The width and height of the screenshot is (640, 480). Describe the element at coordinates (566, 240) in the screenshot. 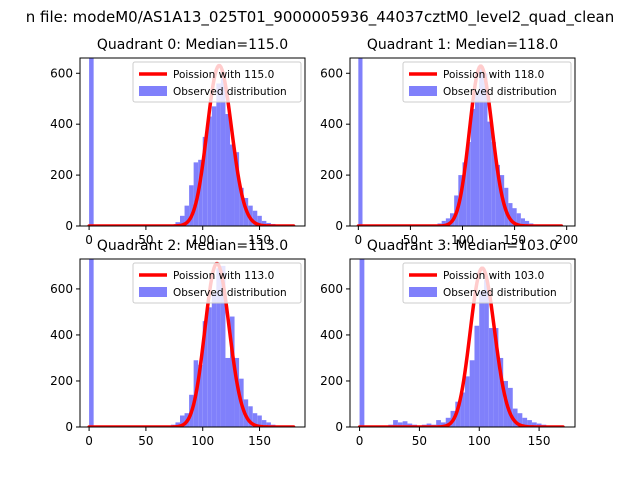

I see `x-tick-label: 200` at that location.